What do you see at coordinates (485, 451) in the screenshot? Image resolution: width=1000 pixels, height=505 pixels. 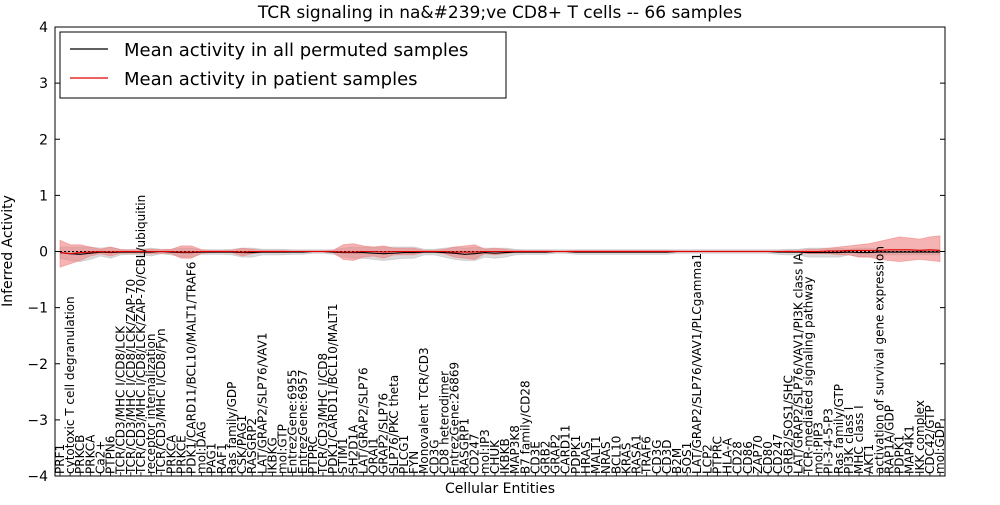 I see `x-tick-label: mol:IP3` at bounding box center [485, 451].